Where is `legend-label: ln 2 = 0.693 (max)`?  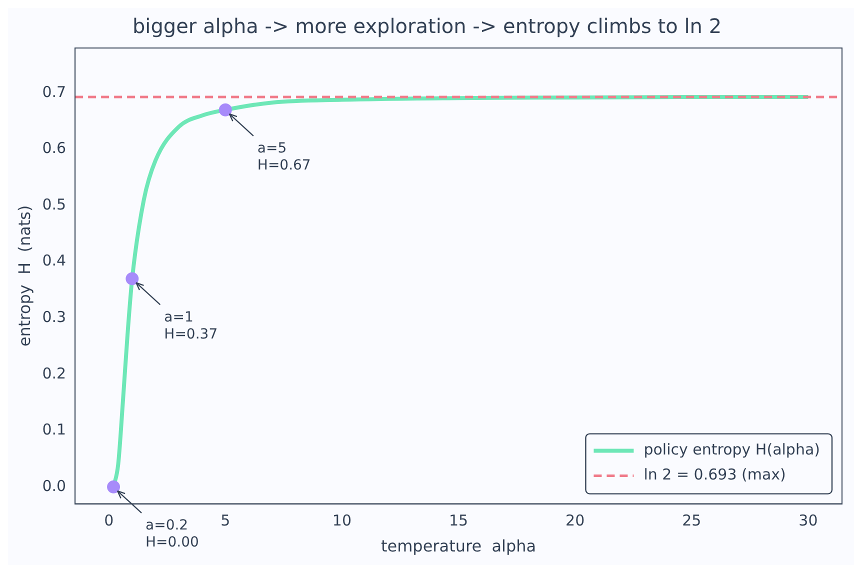
legend-label: ln 2 = 0.693 (max) is located at coordinates (715, 475).